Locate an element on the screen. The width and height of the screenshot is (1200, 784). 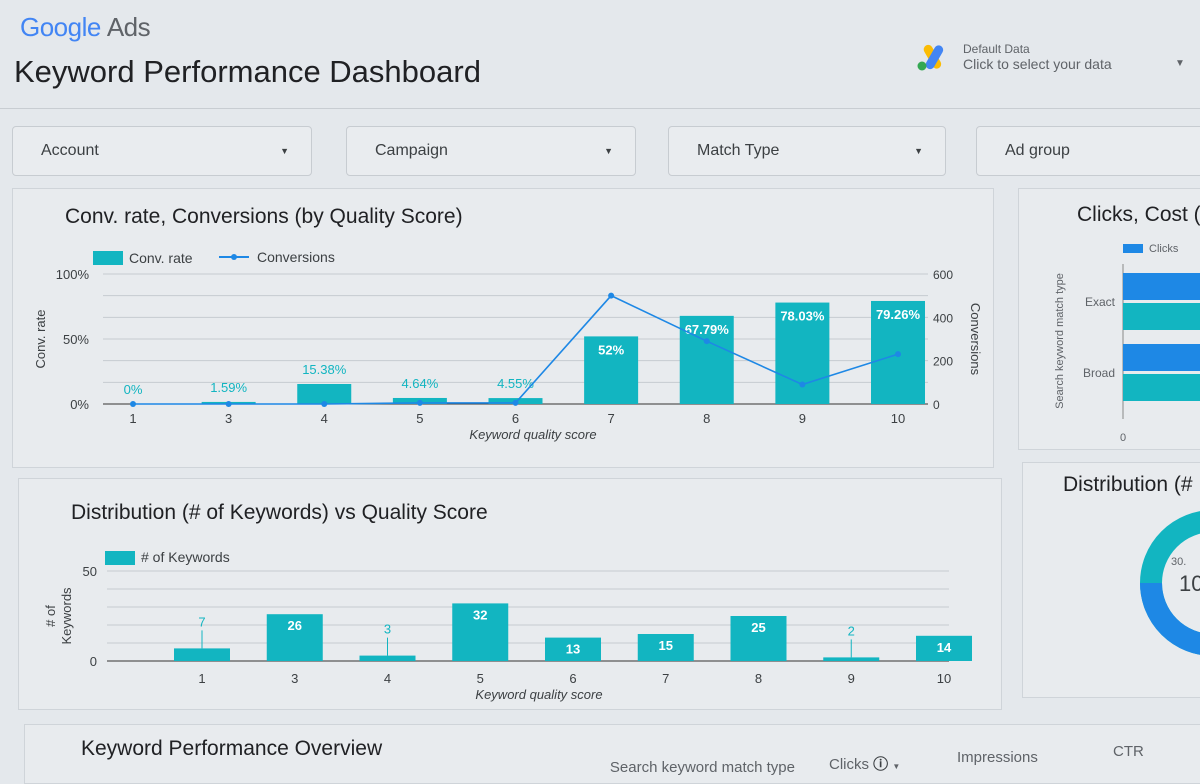
x-tick-label: 3 is located at coordinates (228, 418).